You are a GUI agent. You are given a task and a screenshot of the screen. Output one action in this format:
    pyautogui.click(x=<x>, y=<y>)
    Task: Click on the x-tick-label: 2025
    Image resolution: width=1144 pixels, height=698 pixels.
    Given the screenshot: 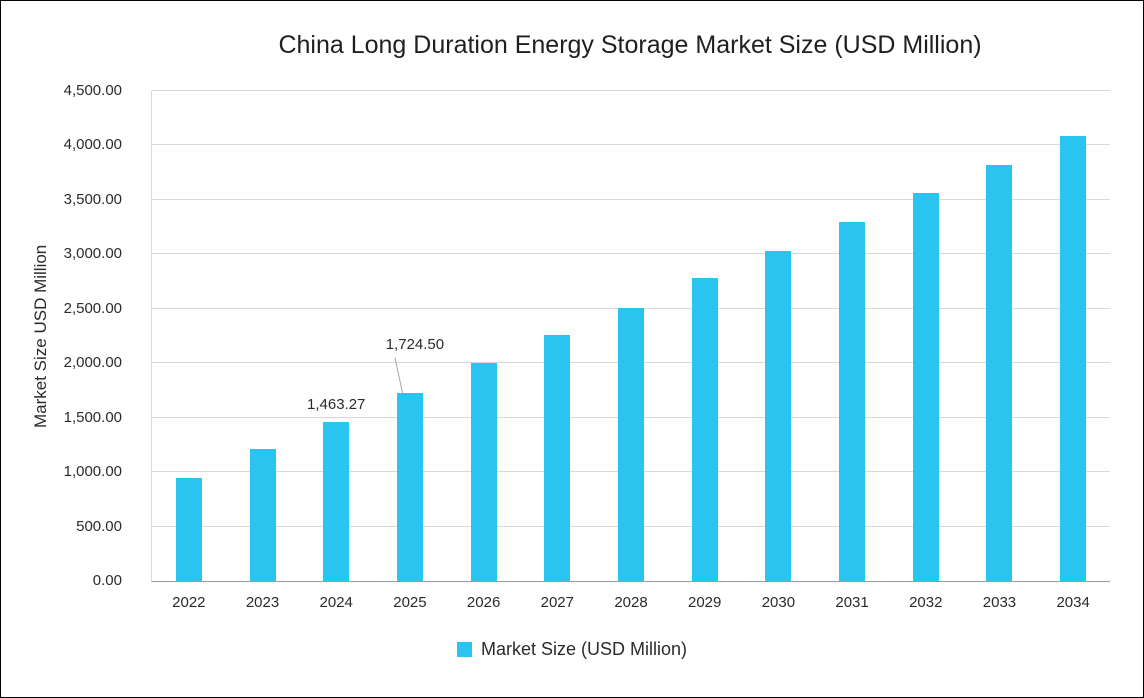 What is the action you would take?
    pyautogui.click(x=410, y=602)
    